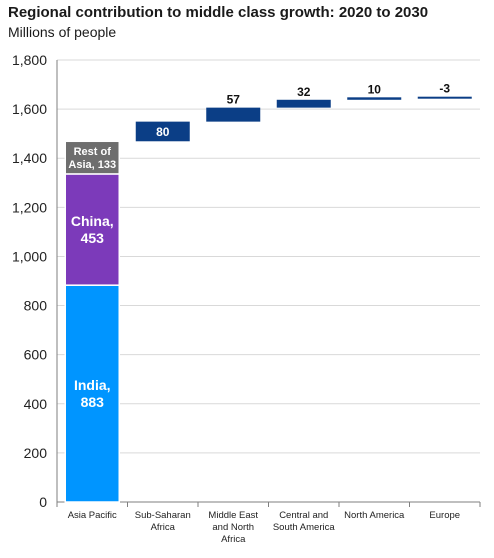 The image size is (494, 558). What do you see at coordinates (234, 100) in the screenshot?
I see `data-label: 57` at bounding box center [234, 100].